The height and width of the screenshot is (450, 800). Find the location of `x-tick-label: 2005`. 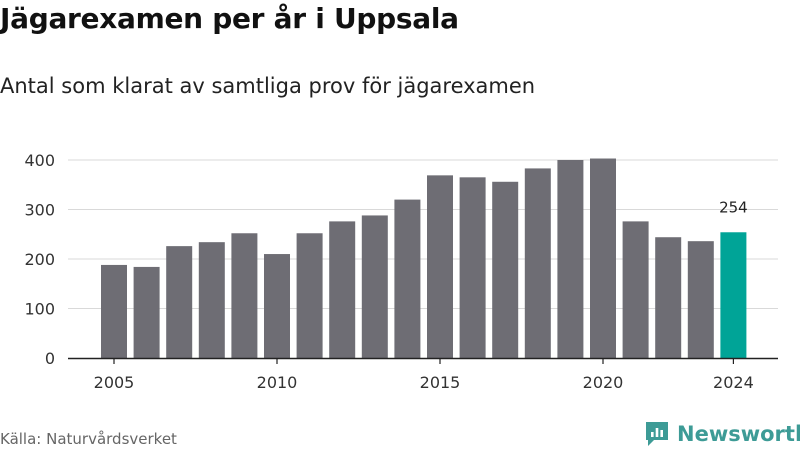

x-tick-label: 2005 is located at coordinates (114, 382).